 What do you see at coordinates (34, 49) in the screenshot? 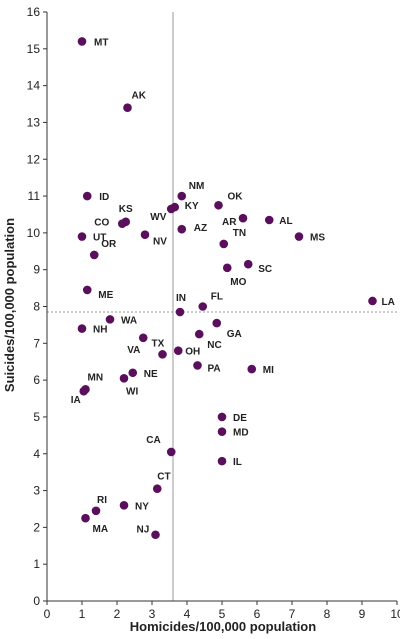
I see `y-tick-label: 15` at bounding box center [34, 49].